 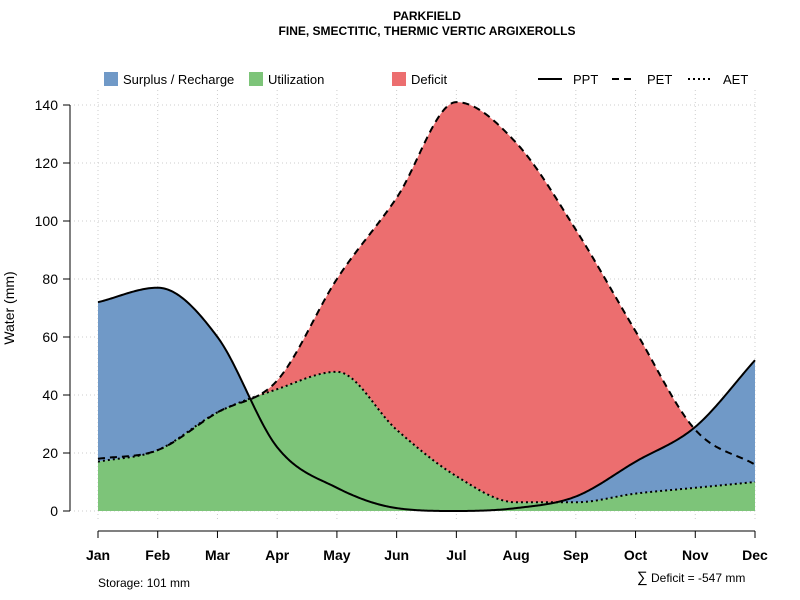 I want to click on sum-symbol: ∑, so click(x=642, y=577).